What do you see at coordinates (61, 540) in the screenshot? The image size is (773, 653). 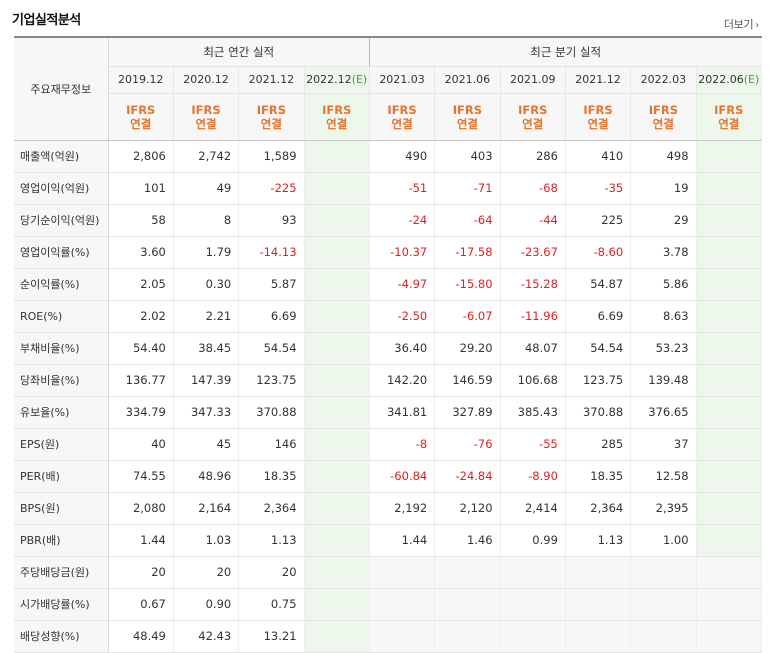 I see `metric-label: PBR(배)` at bounding box center [61, 540].